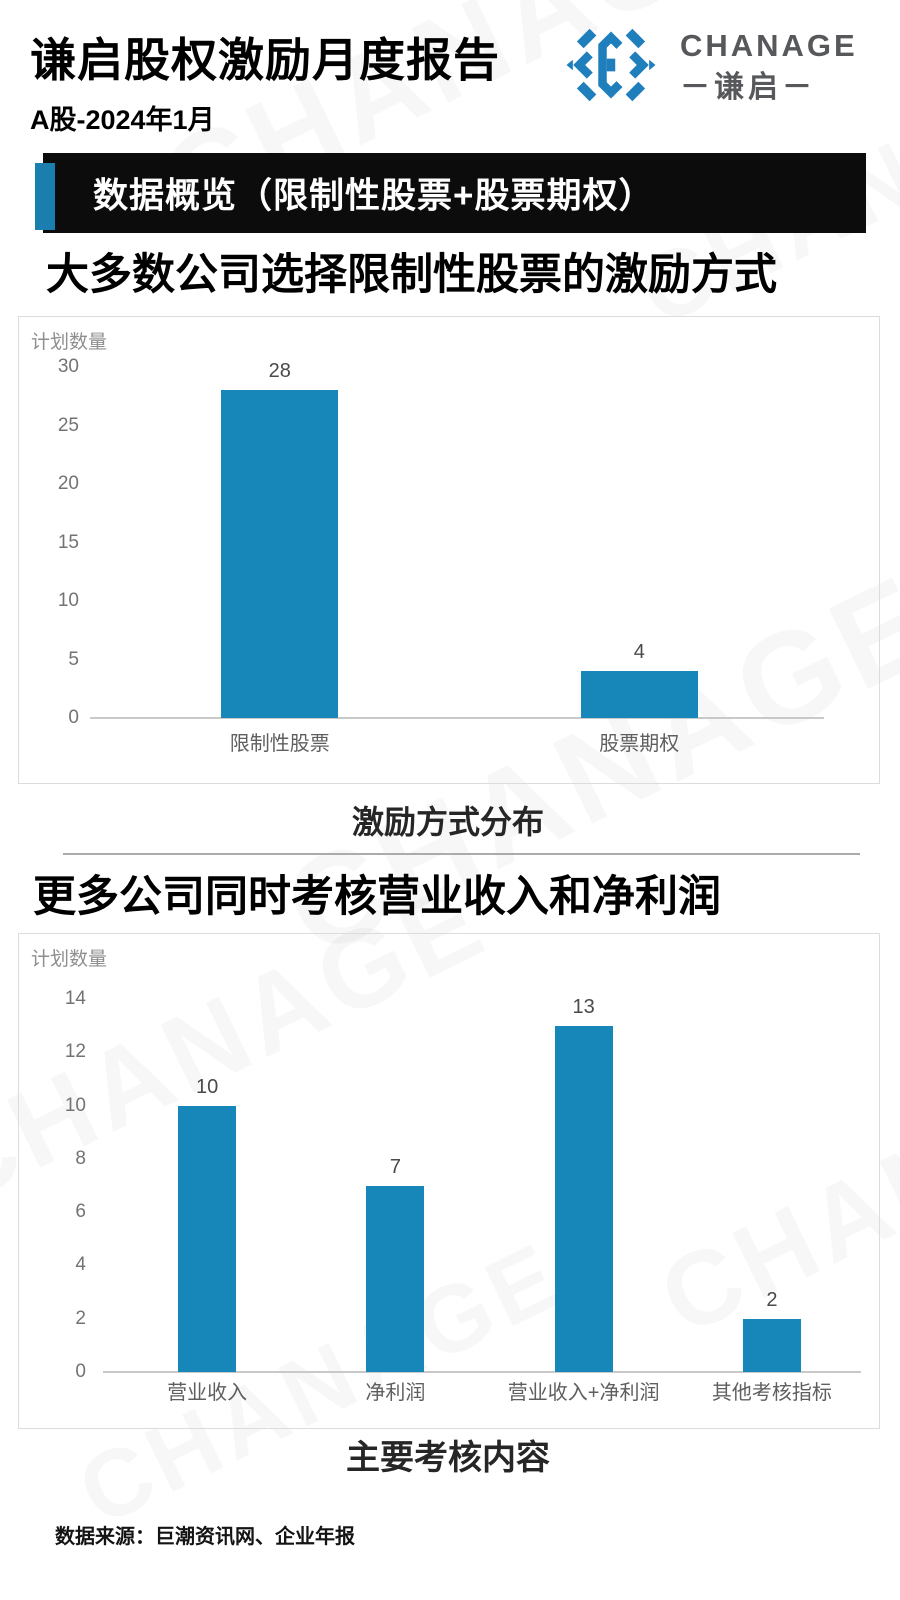 This screenshot has height=1600, width=900. What do you see at coordinates (80, 1318) in the screenshot?
I see `y-tick-label: 2` at bounding box center [80, 1318].